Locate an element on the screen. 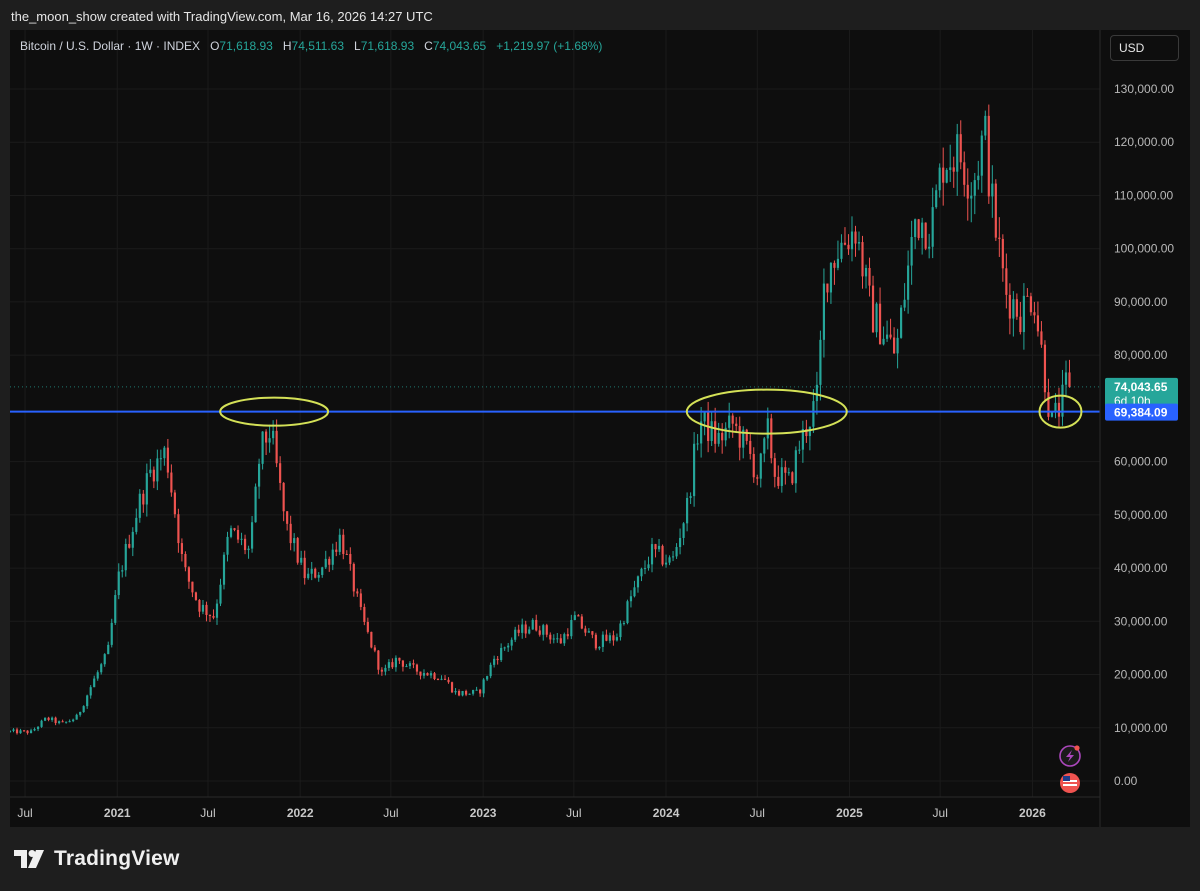  lightning-icon is located at coordinates (1070, 756).